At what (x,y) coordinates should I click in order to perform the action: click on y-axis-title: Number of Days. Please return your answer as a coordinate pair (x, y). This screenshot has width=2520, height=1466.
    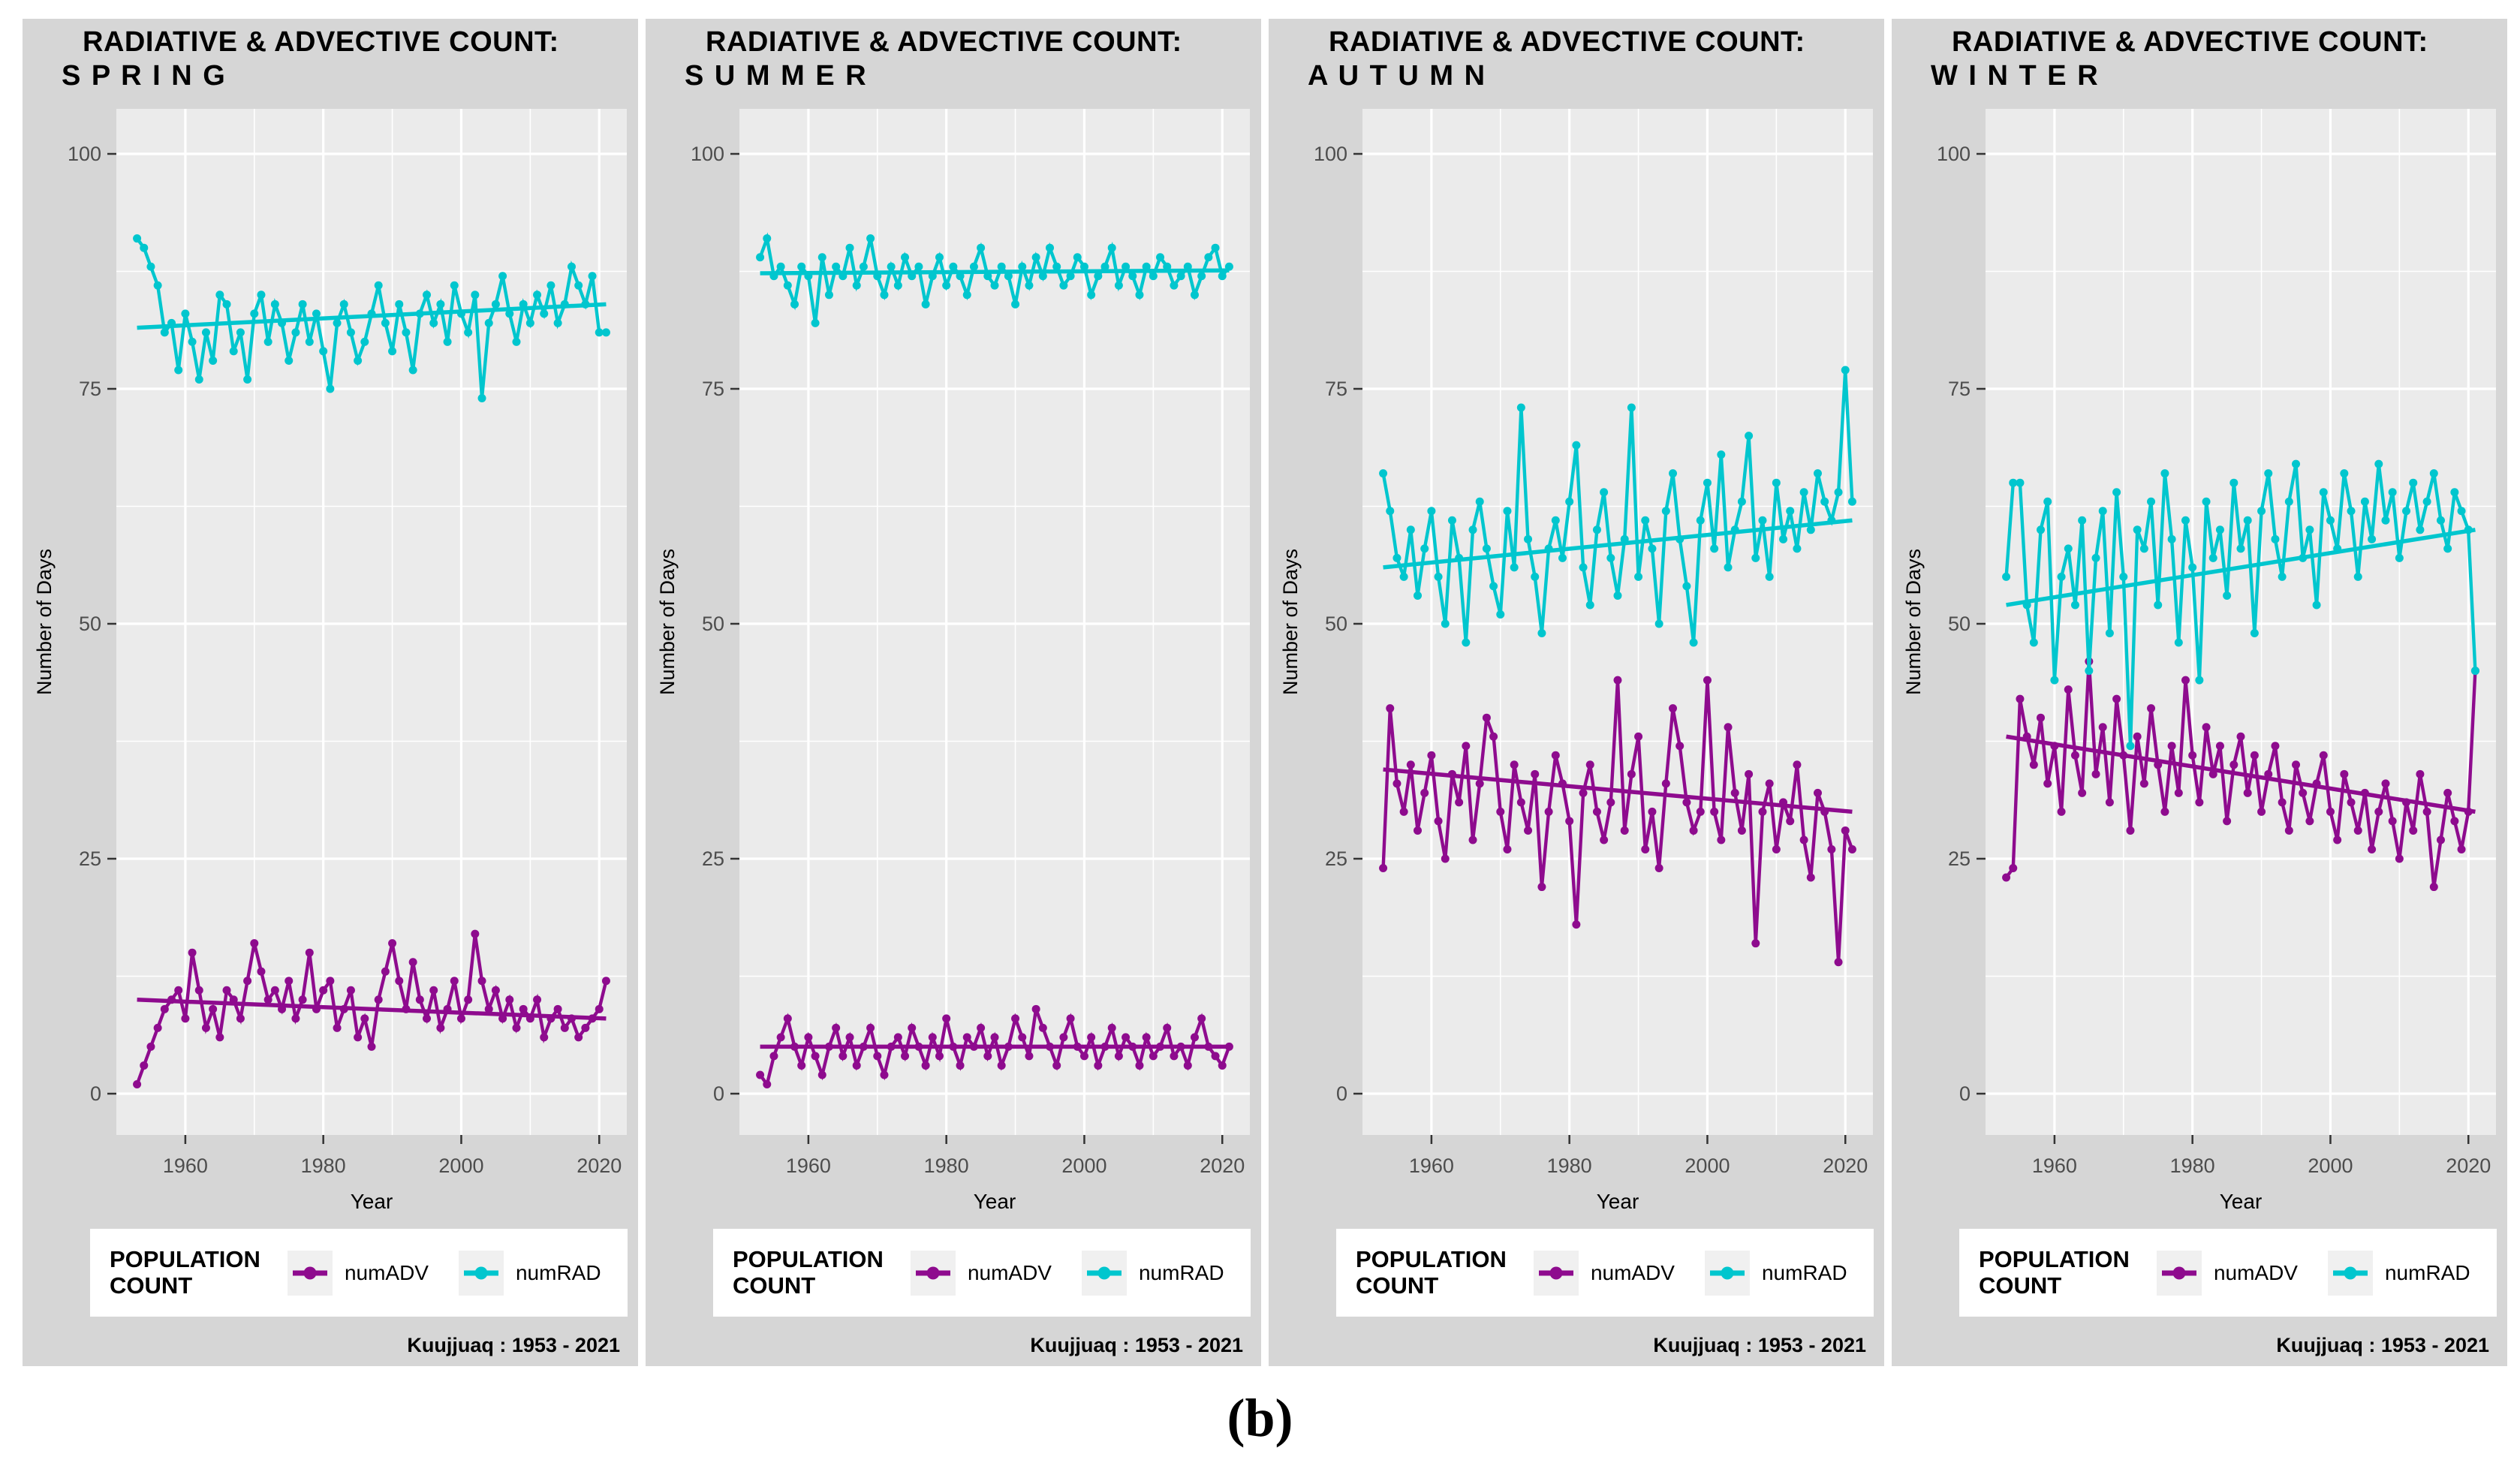
    Looking at the image, I should click on (1290, 622).